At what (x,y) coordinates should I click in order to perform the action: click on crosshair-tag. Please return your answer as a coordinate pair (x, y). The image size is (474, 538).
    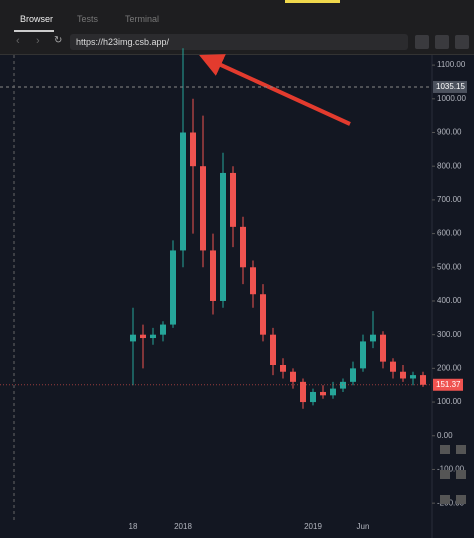
    Looking at the image, I should click on (450, 86).